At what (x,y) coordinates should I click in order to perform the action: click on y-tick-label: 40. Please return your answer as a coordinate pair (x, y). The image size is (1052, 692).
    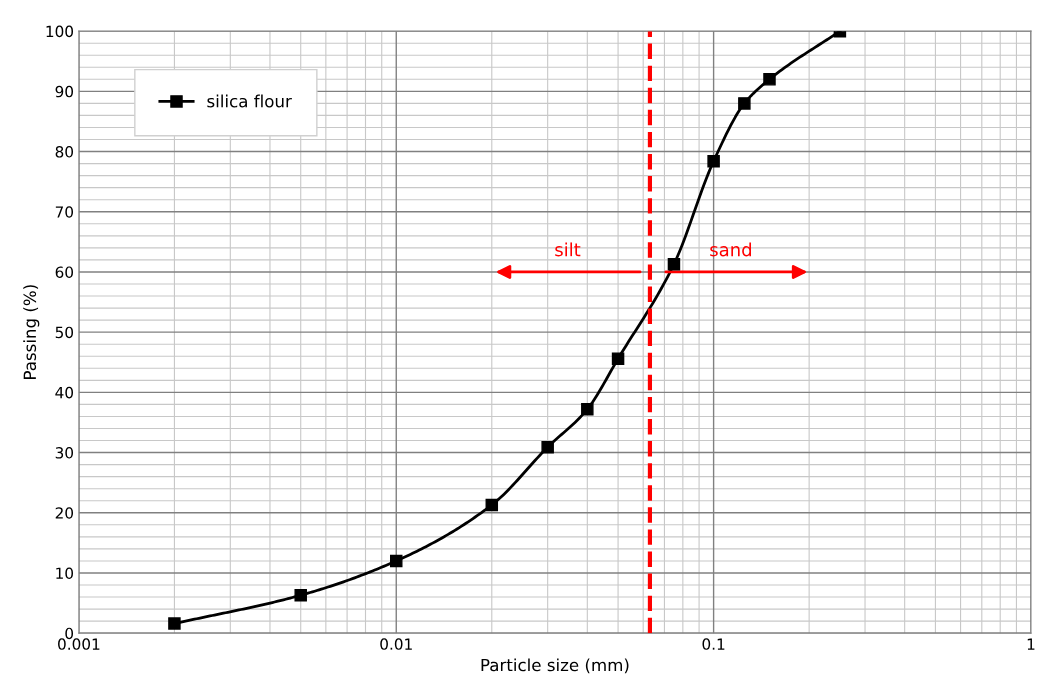
    Looking at the image, I should click on (64, 392).